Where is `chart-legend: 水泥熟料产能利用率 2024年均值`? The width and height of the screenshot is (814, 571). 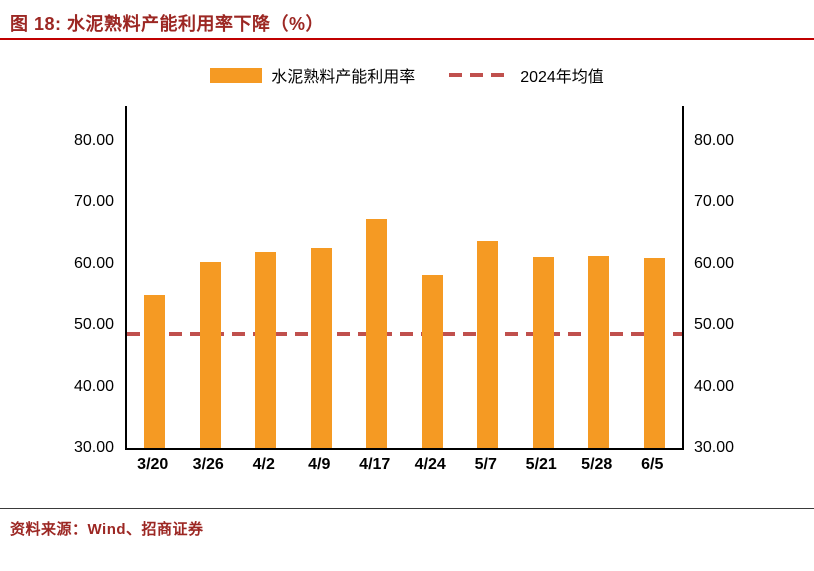
chart-legend: 水泥熟料产能利用率 2024年均值 is located at coordinates (407, 75).